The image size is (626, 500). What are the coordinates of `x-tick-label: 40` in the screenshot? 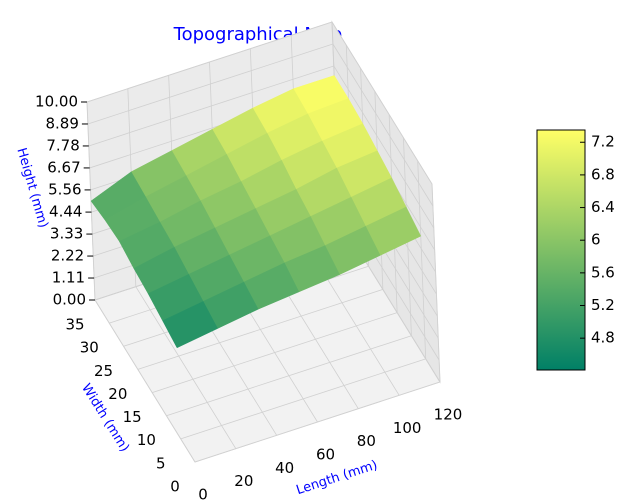 It's located at (284, 468).